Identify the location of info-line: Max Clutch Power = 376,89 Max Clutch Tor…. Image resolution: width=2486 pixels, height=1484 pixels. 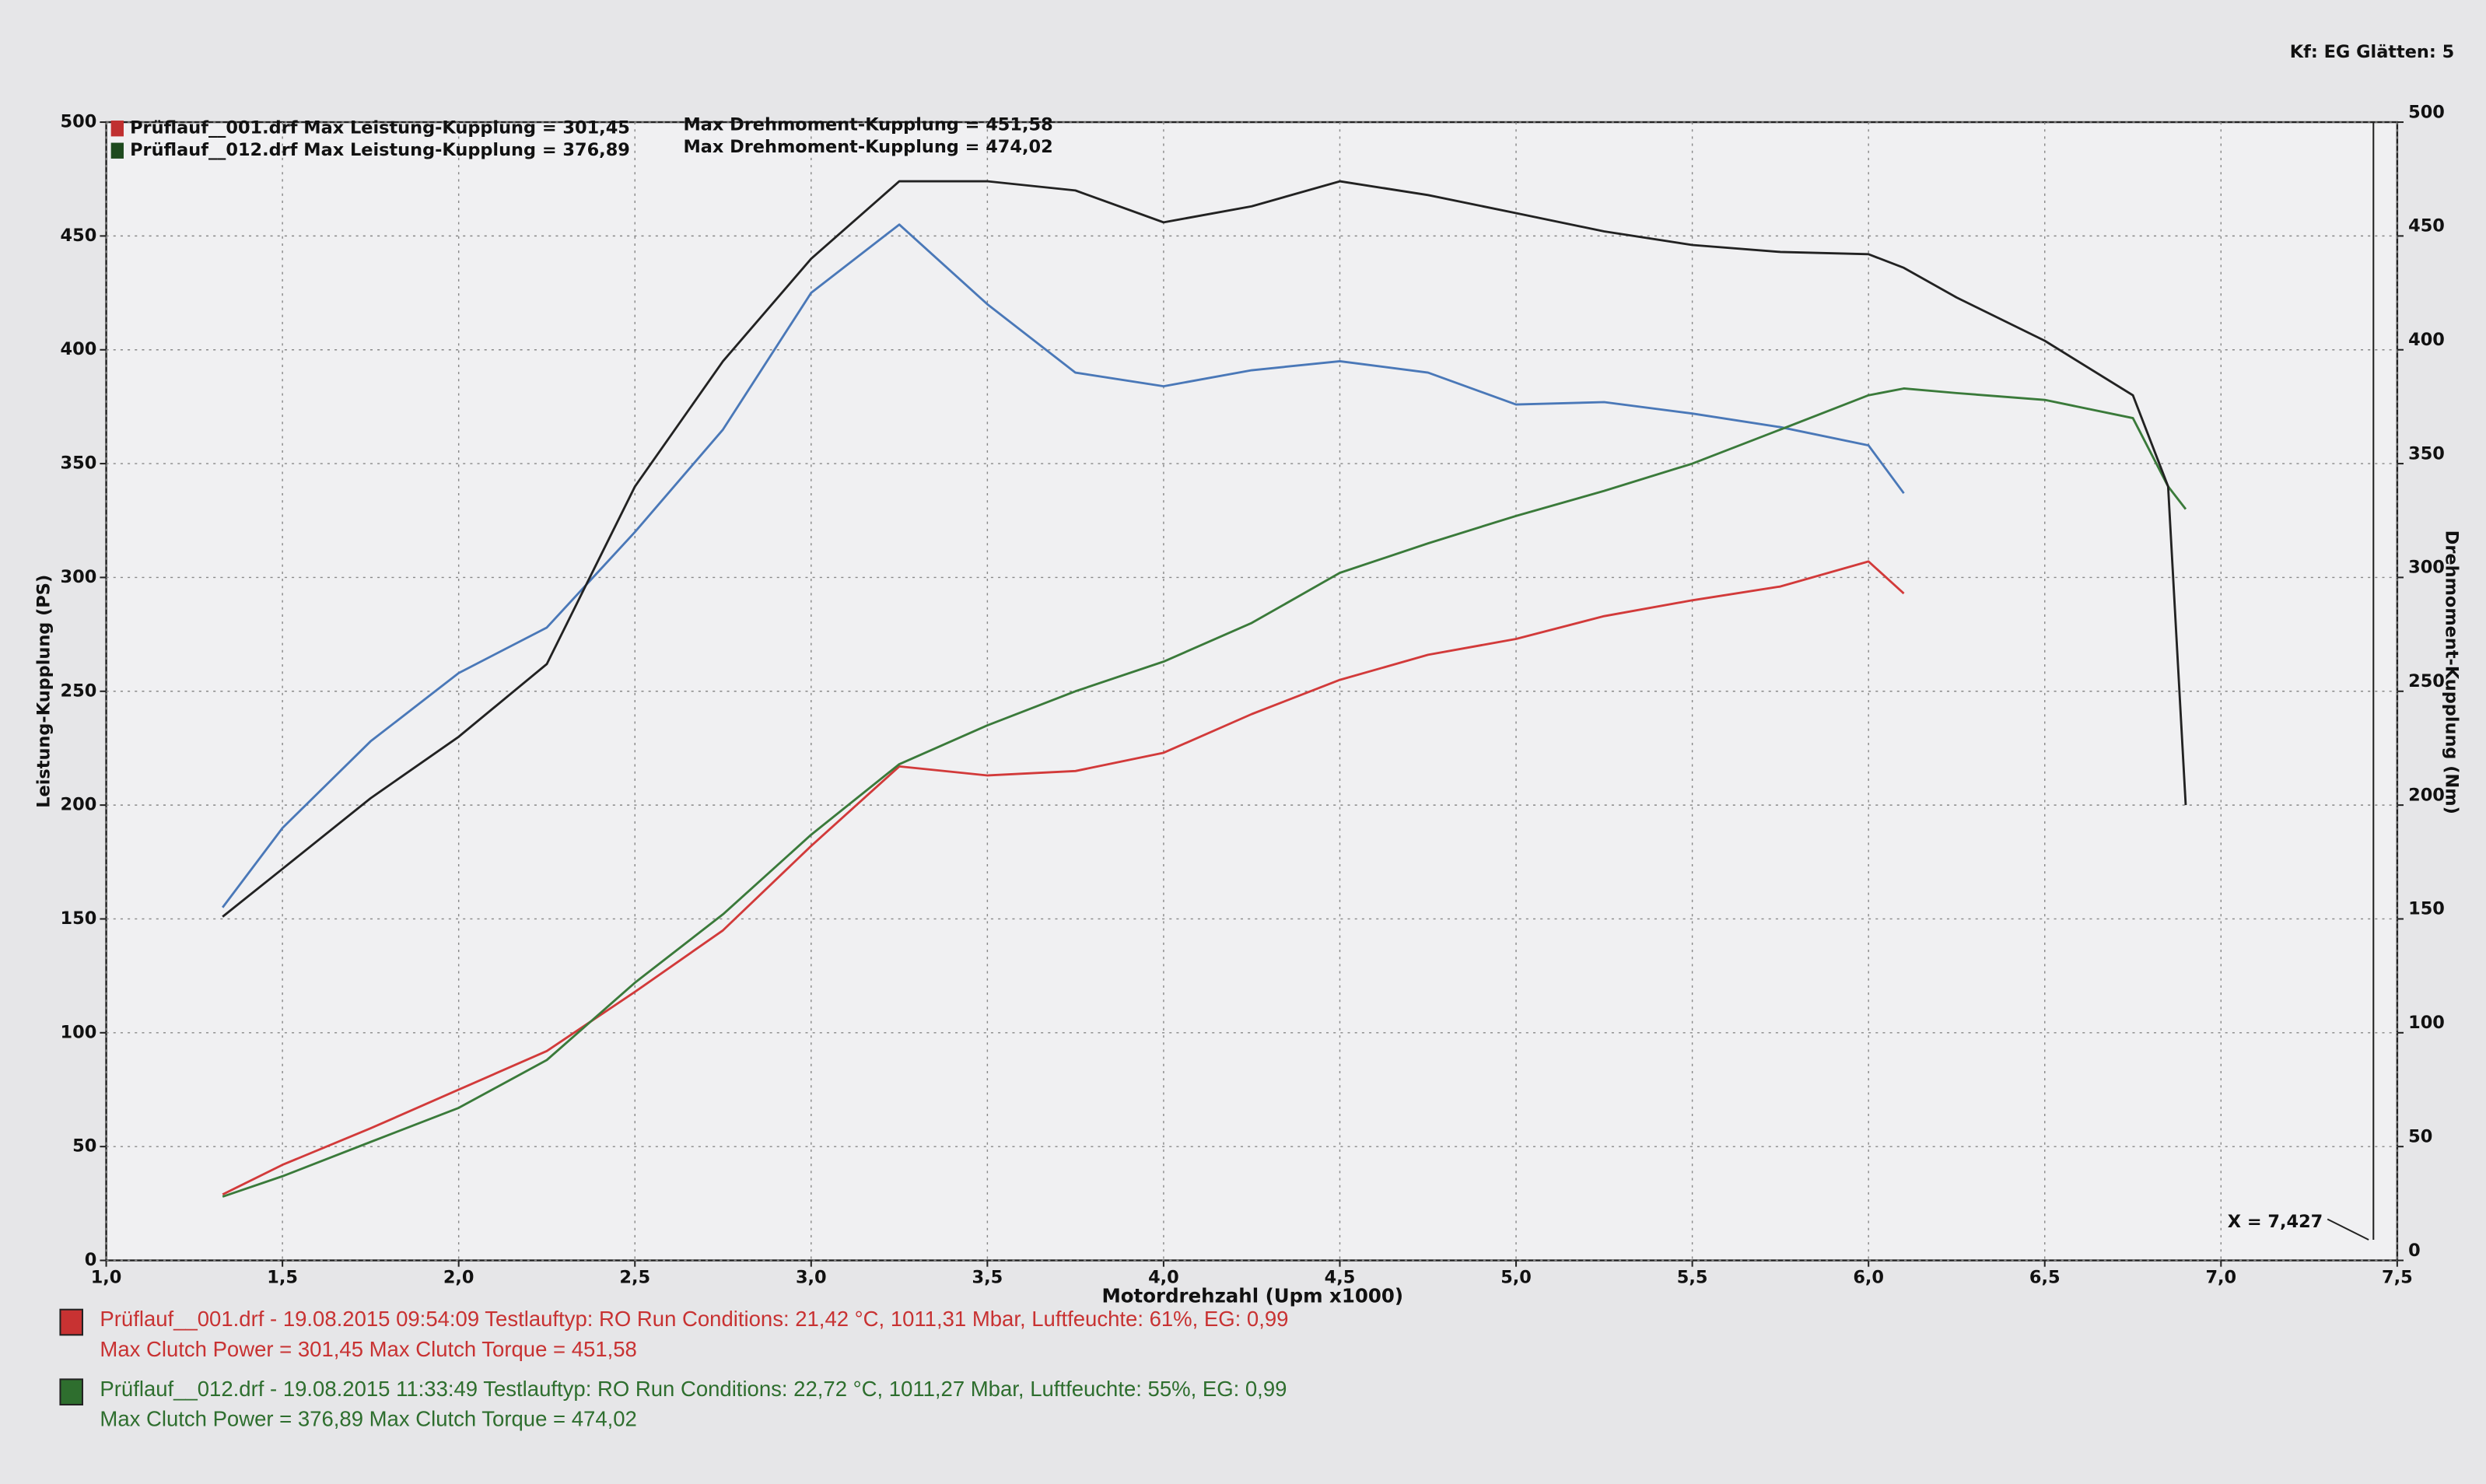
(368, 1419).